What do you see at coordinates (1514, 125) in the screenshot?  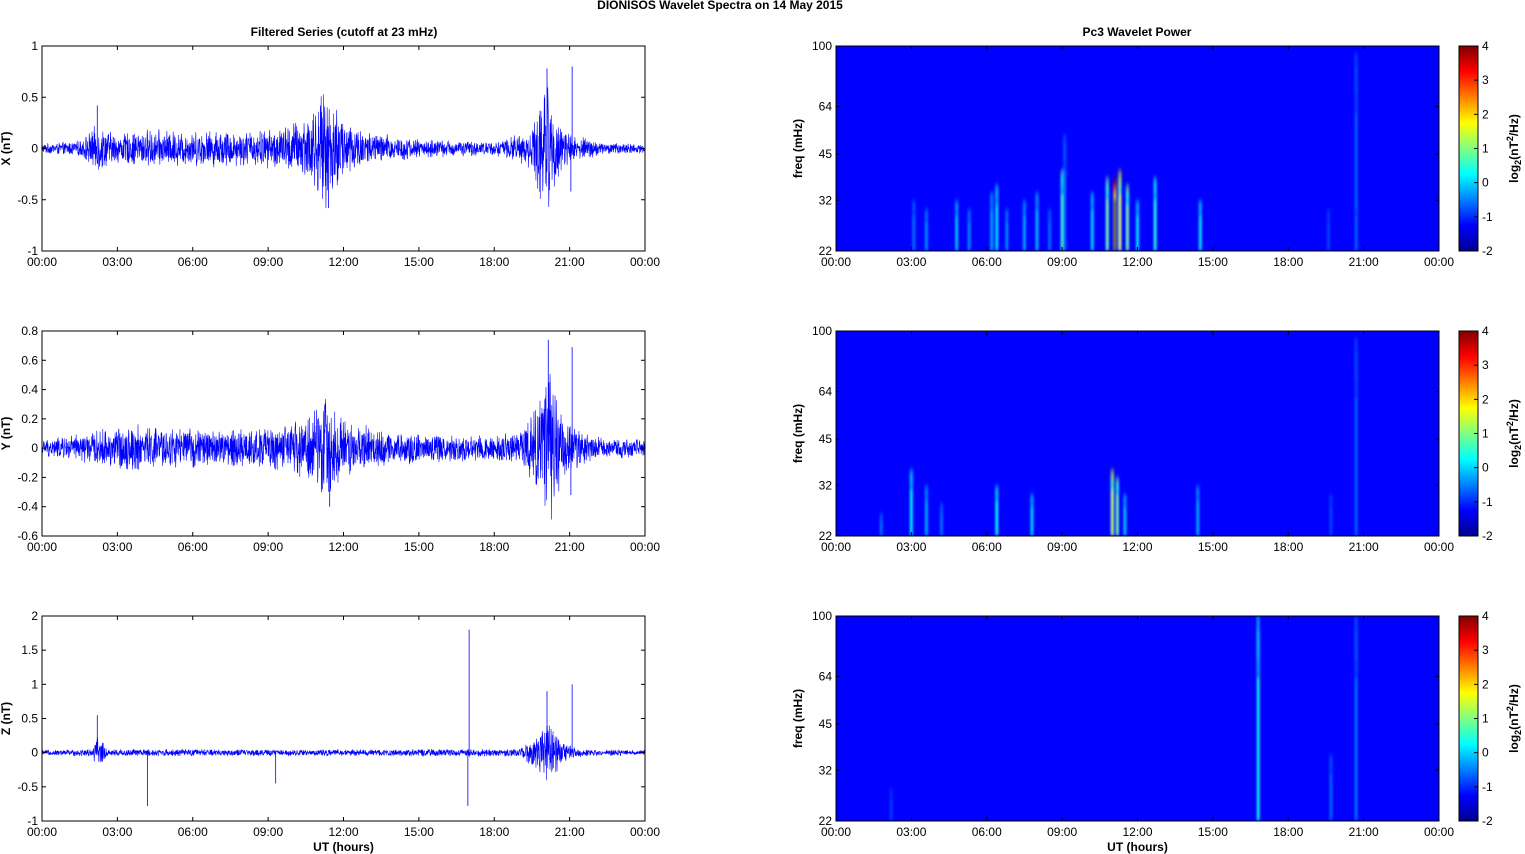 I see `colorbar-label-part: /Hz)` at bounding box center [1514, 125].